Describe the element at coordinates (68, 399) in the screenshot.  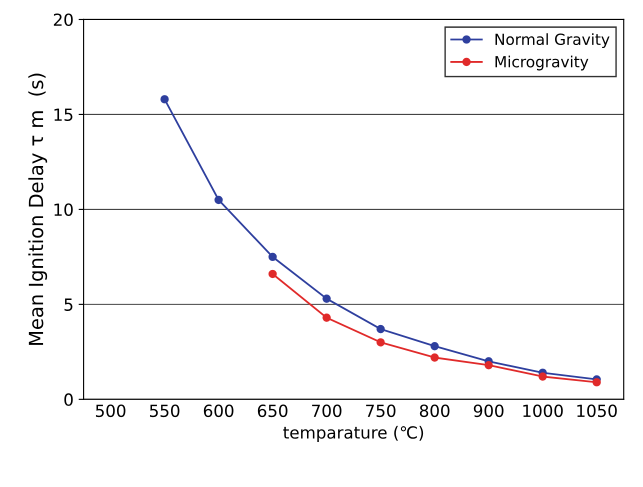
I see `y-tick-label: 0` at that location.